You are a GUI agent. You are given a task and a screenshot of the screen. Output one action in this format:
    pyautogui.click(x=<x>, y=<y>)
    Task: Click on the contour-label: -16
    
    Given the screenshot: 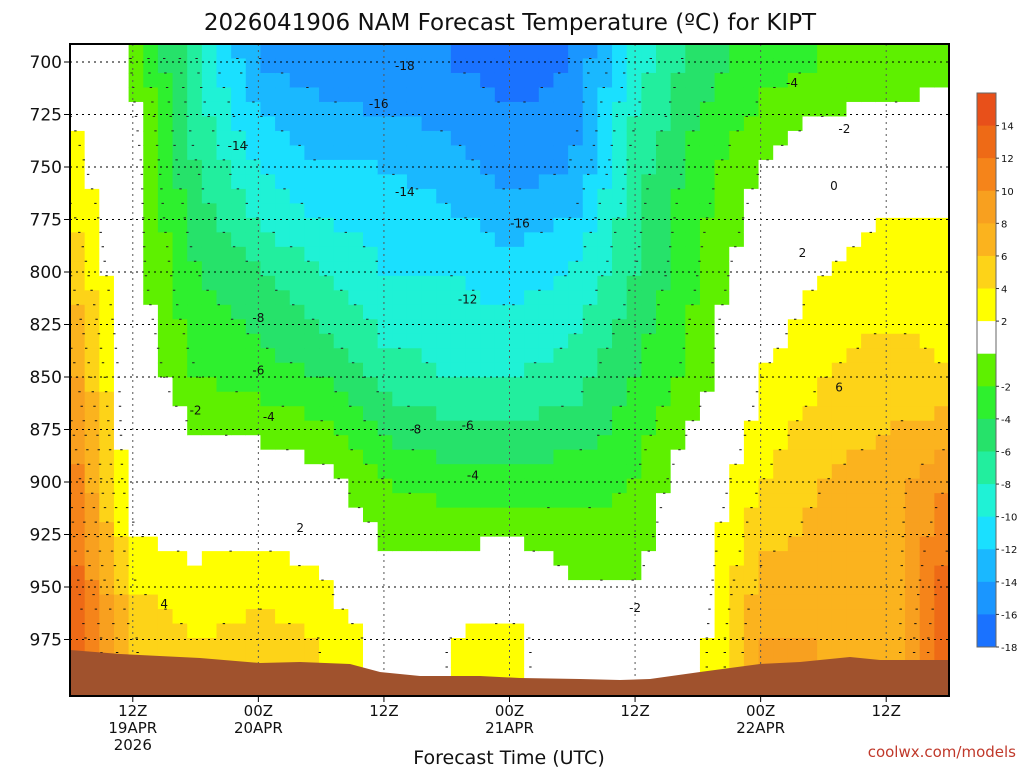 What is the action you would take?
    pyautogui.click(x=379, y=104)
    